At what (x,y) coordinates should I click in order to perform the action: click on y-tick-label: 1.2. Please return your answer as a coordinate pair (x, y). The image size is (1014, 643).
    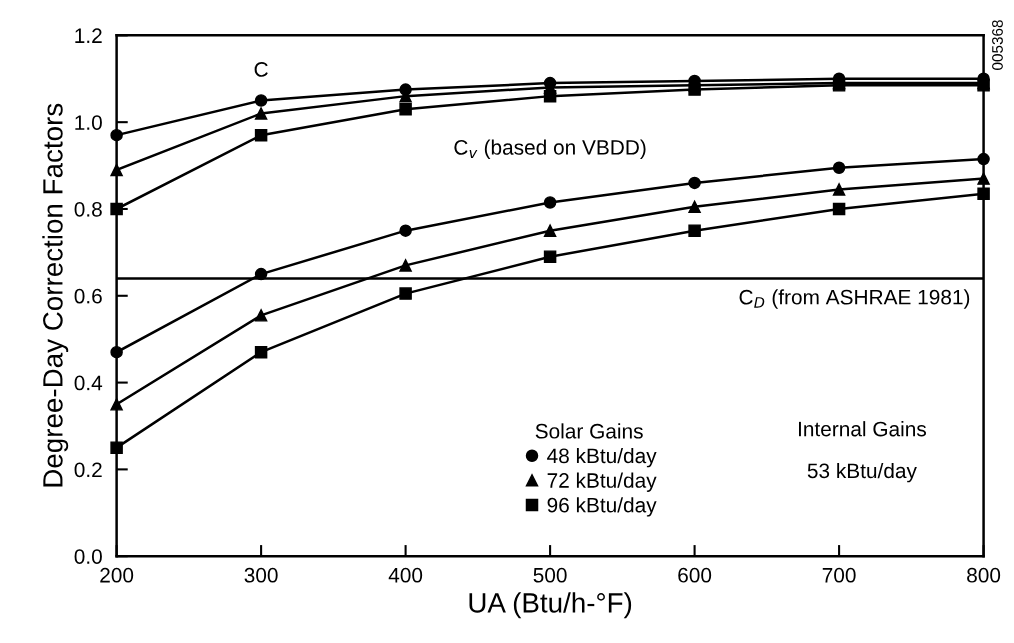
    Looking at the image, I should click on (88, 35).